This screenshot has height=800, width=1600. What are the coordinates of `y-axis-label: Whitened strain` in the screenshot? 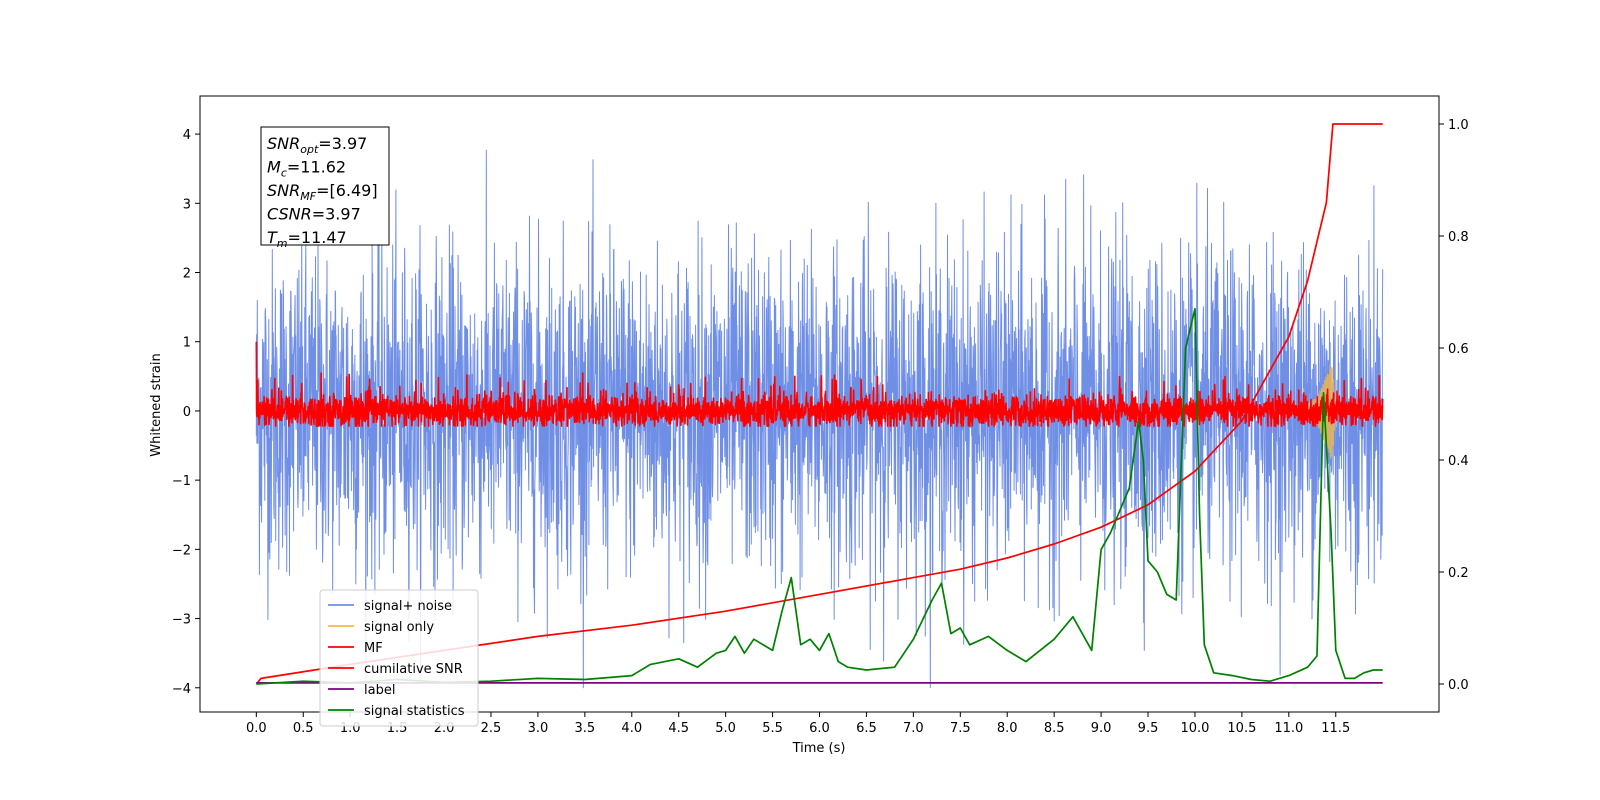 It's located at (156, 404).